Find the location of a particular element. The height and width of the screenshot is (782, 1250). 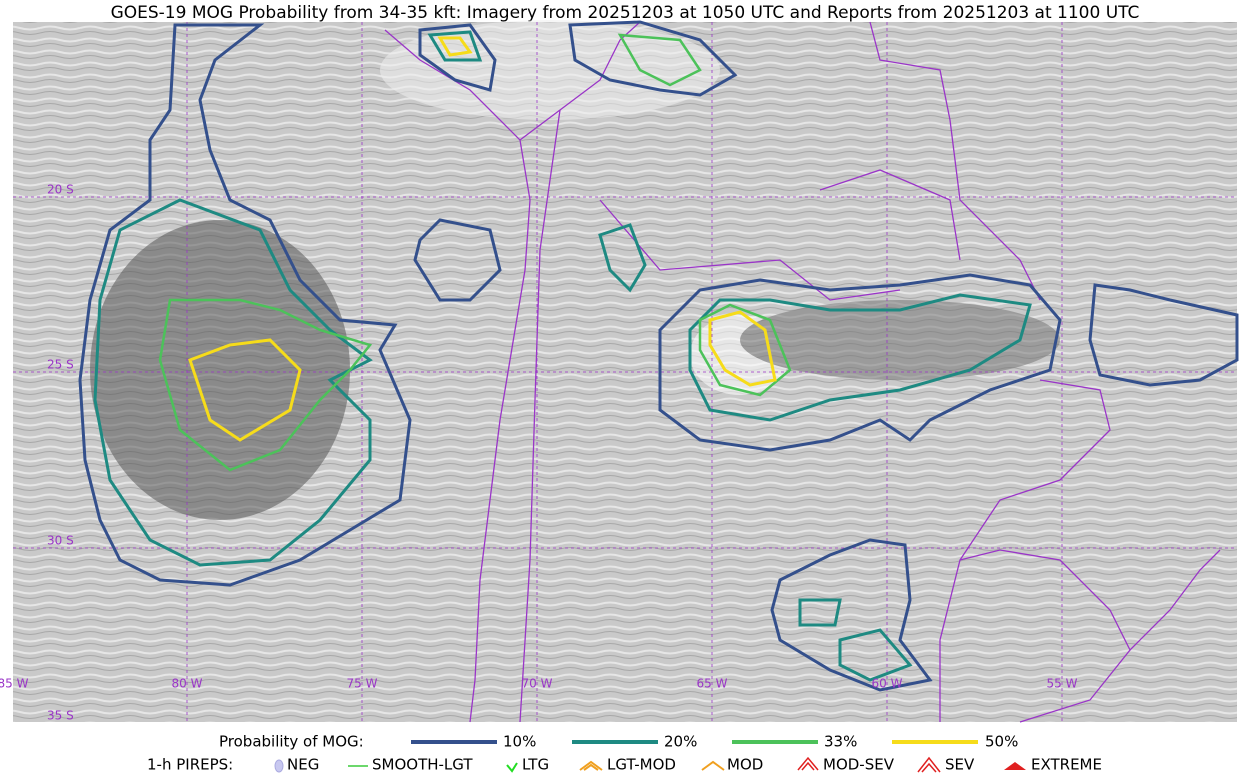

lat-label: 20 S is located at coordinates (60, 190).